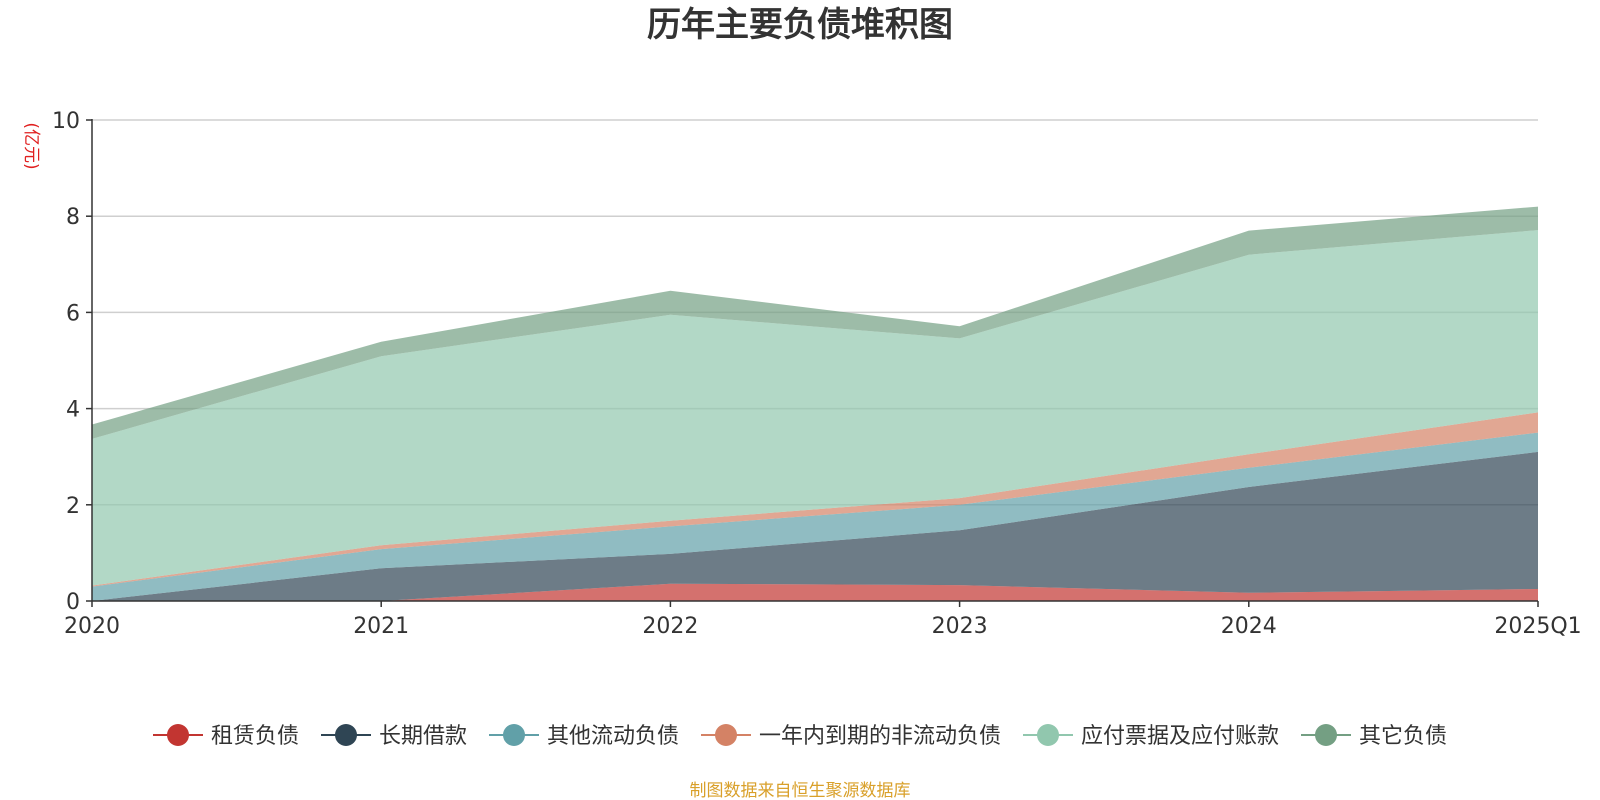  Describe the element at coordinates (255, 736) in the screenshot. I see `legend-label: 租赁负债` at that location.